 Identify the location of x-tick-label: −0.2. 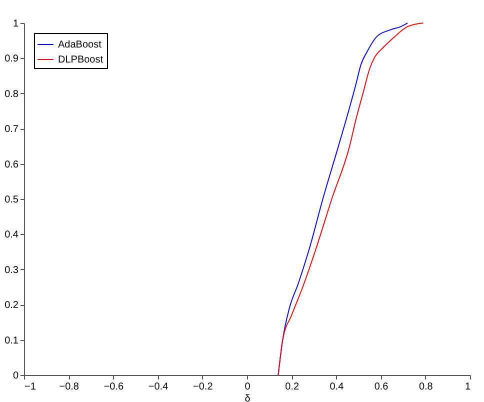
(203, 387).